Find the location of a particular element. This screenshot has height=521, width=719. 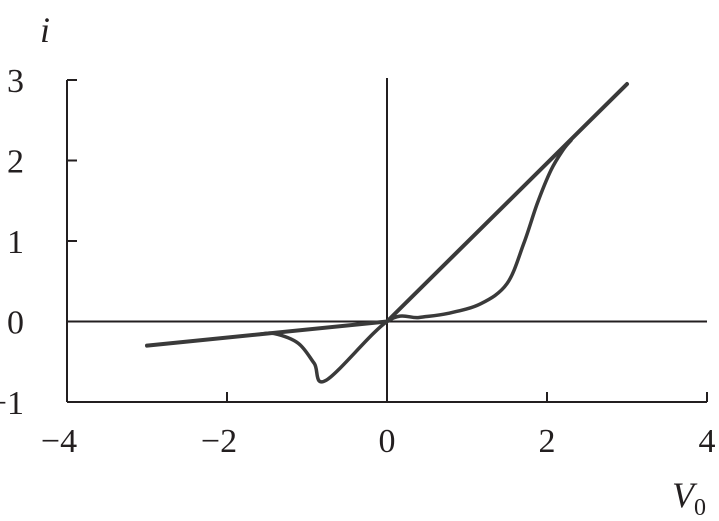

x-tick-label: 2 is located at coordinates (547, 441).